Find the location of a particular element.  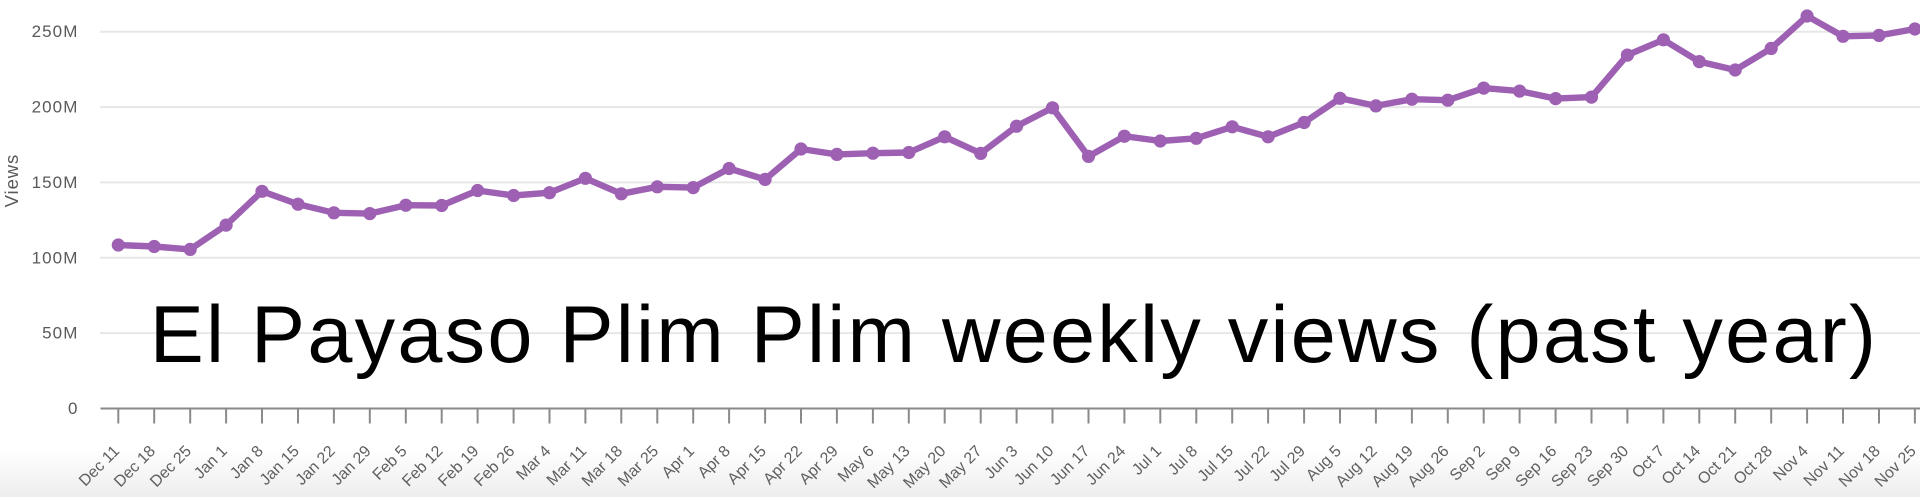

svg-text: Views is located at coordinates (11, 181).